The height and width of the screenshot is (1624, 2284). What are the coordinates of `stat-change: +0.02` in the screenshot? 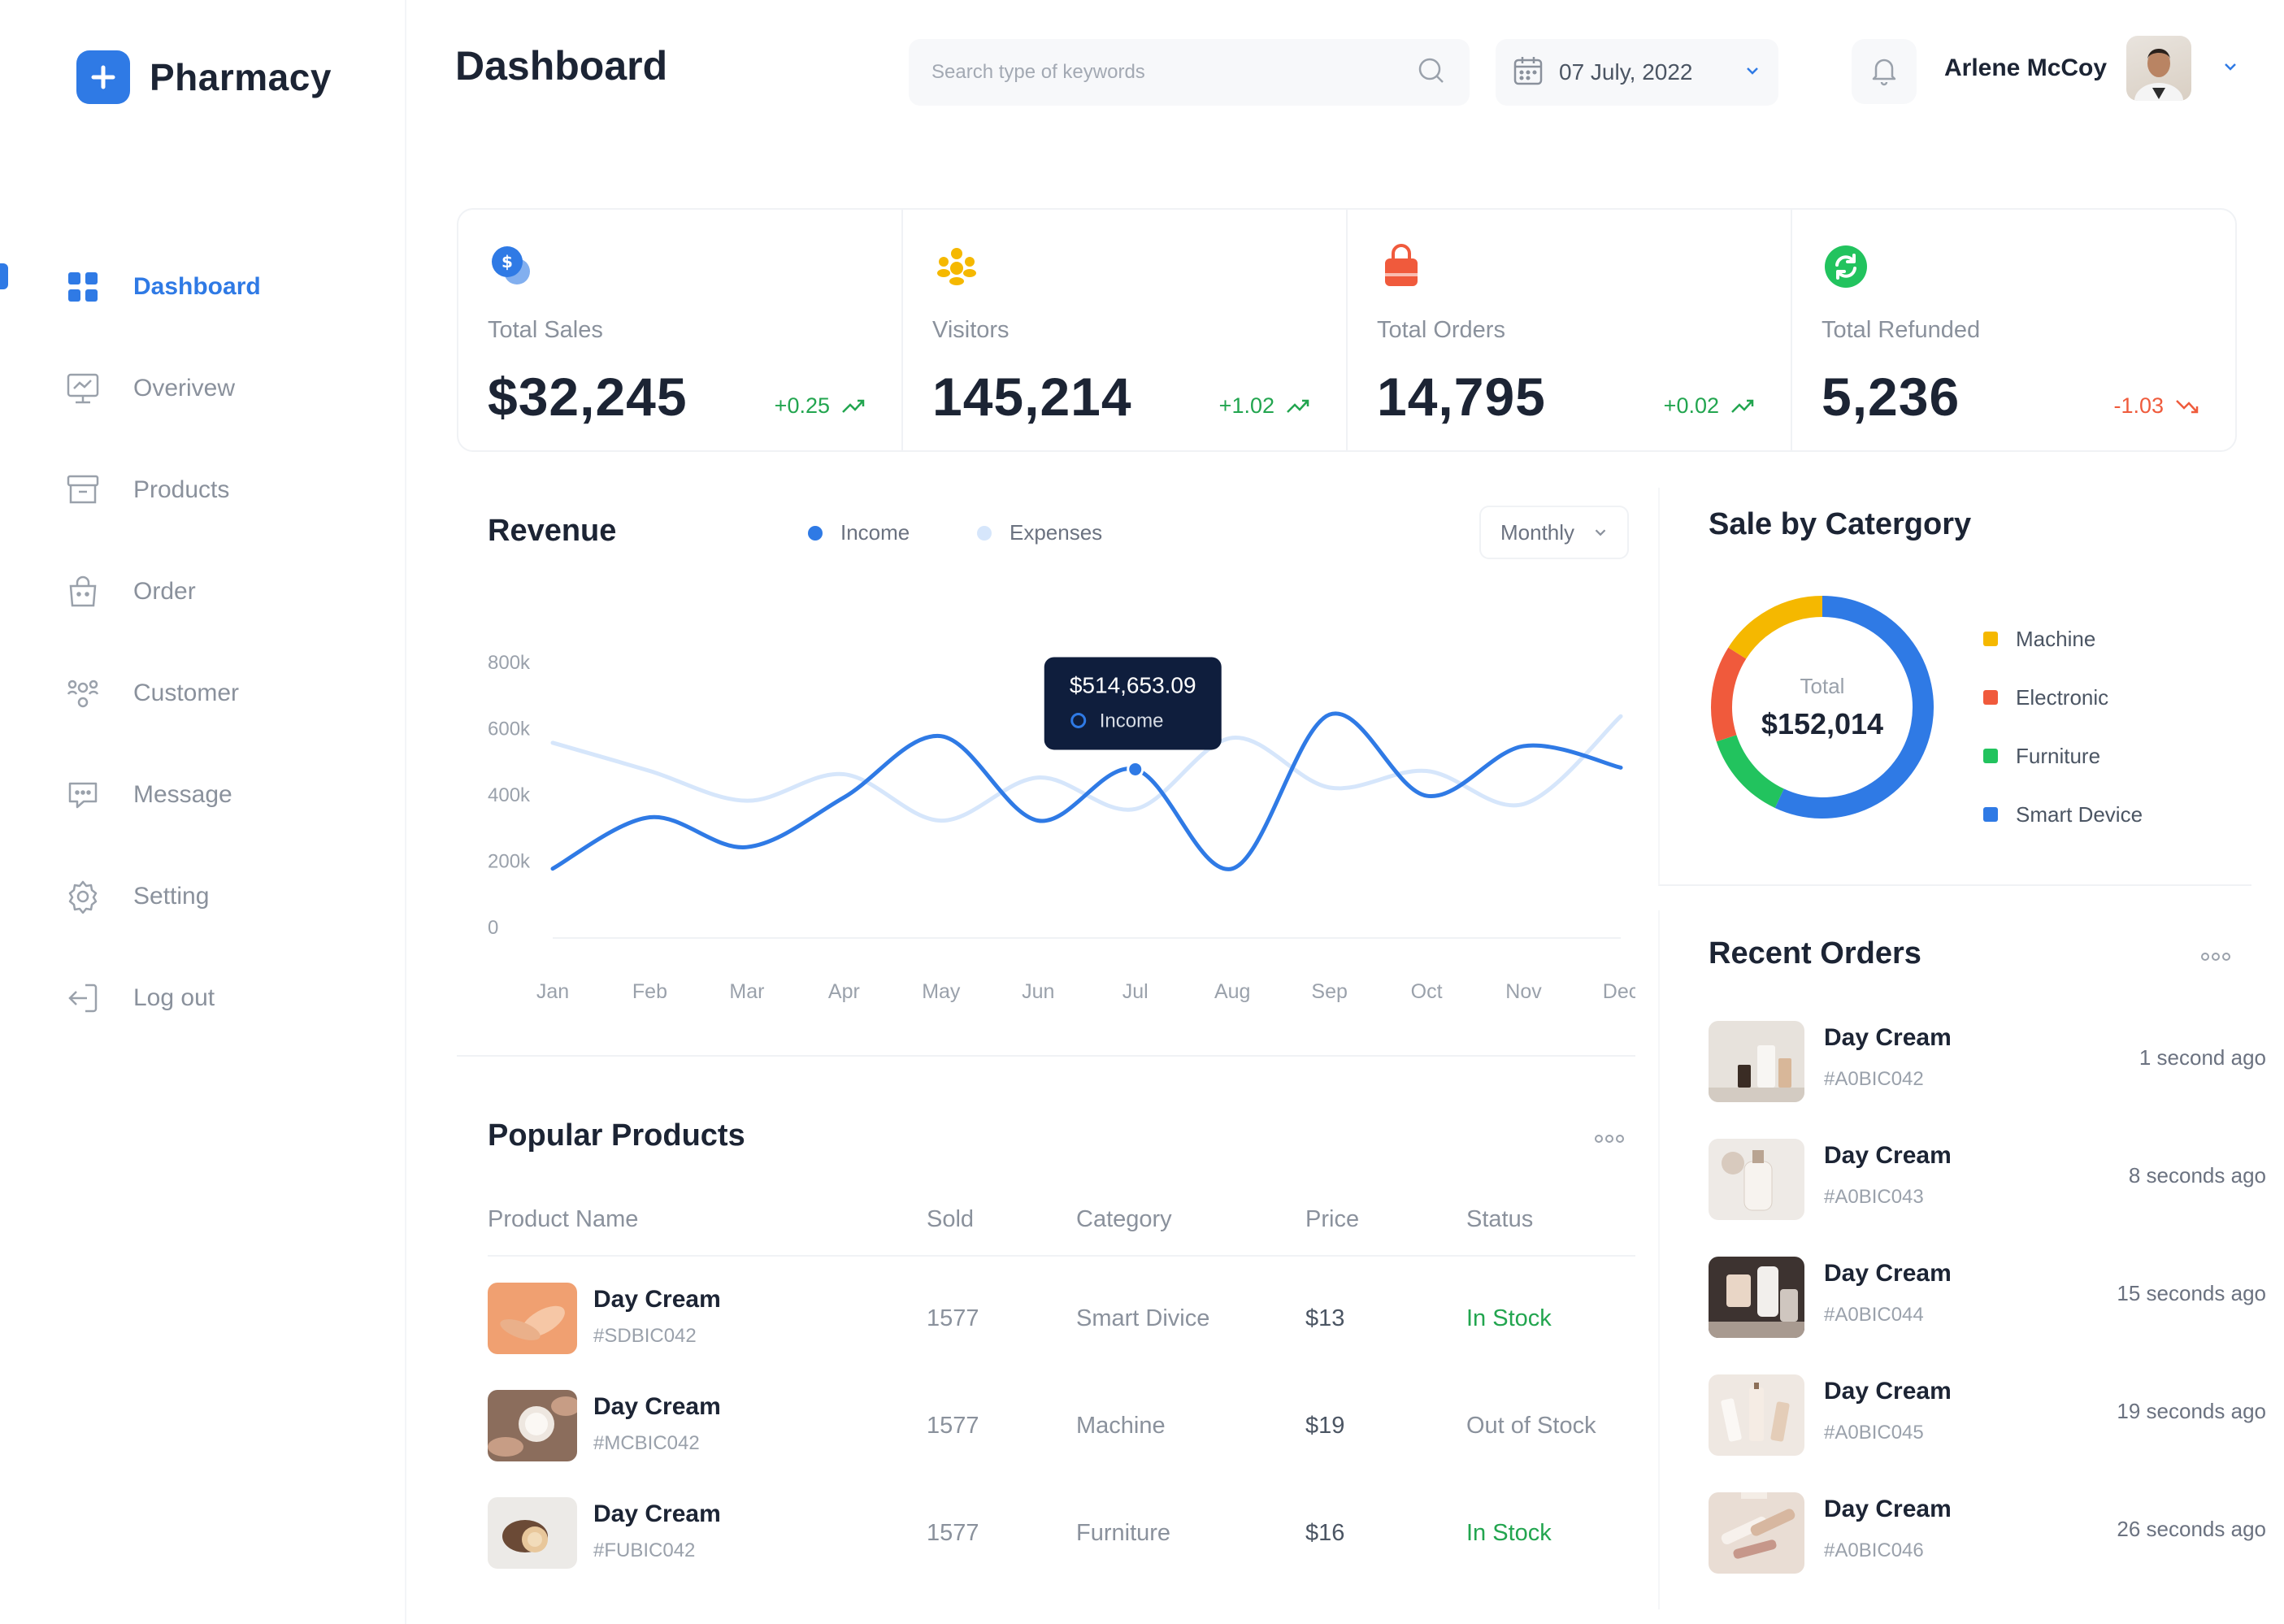 It's located at (1709, 406).